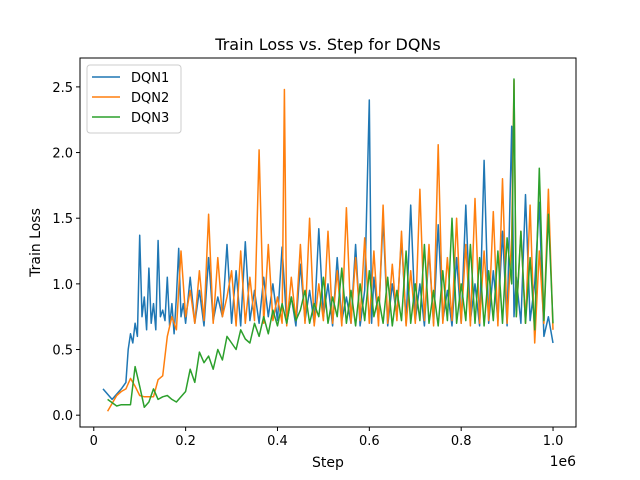  I want to click on y-axis: 0.0 0.5 1.0 1.5 2.0 2.5, so click(66, 252).